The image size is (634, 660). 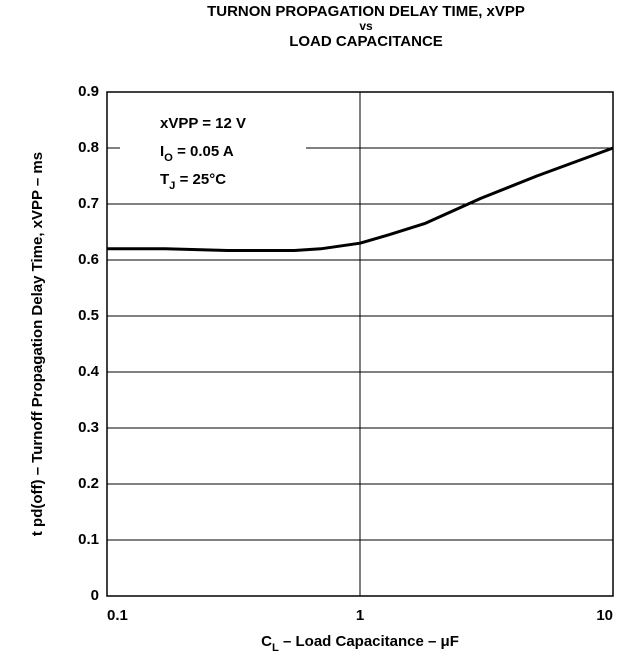 What do you see at coordinates (604, 615) in the screenshot?
I see `x-tick-label: 10` at bounding box center [604, 615].